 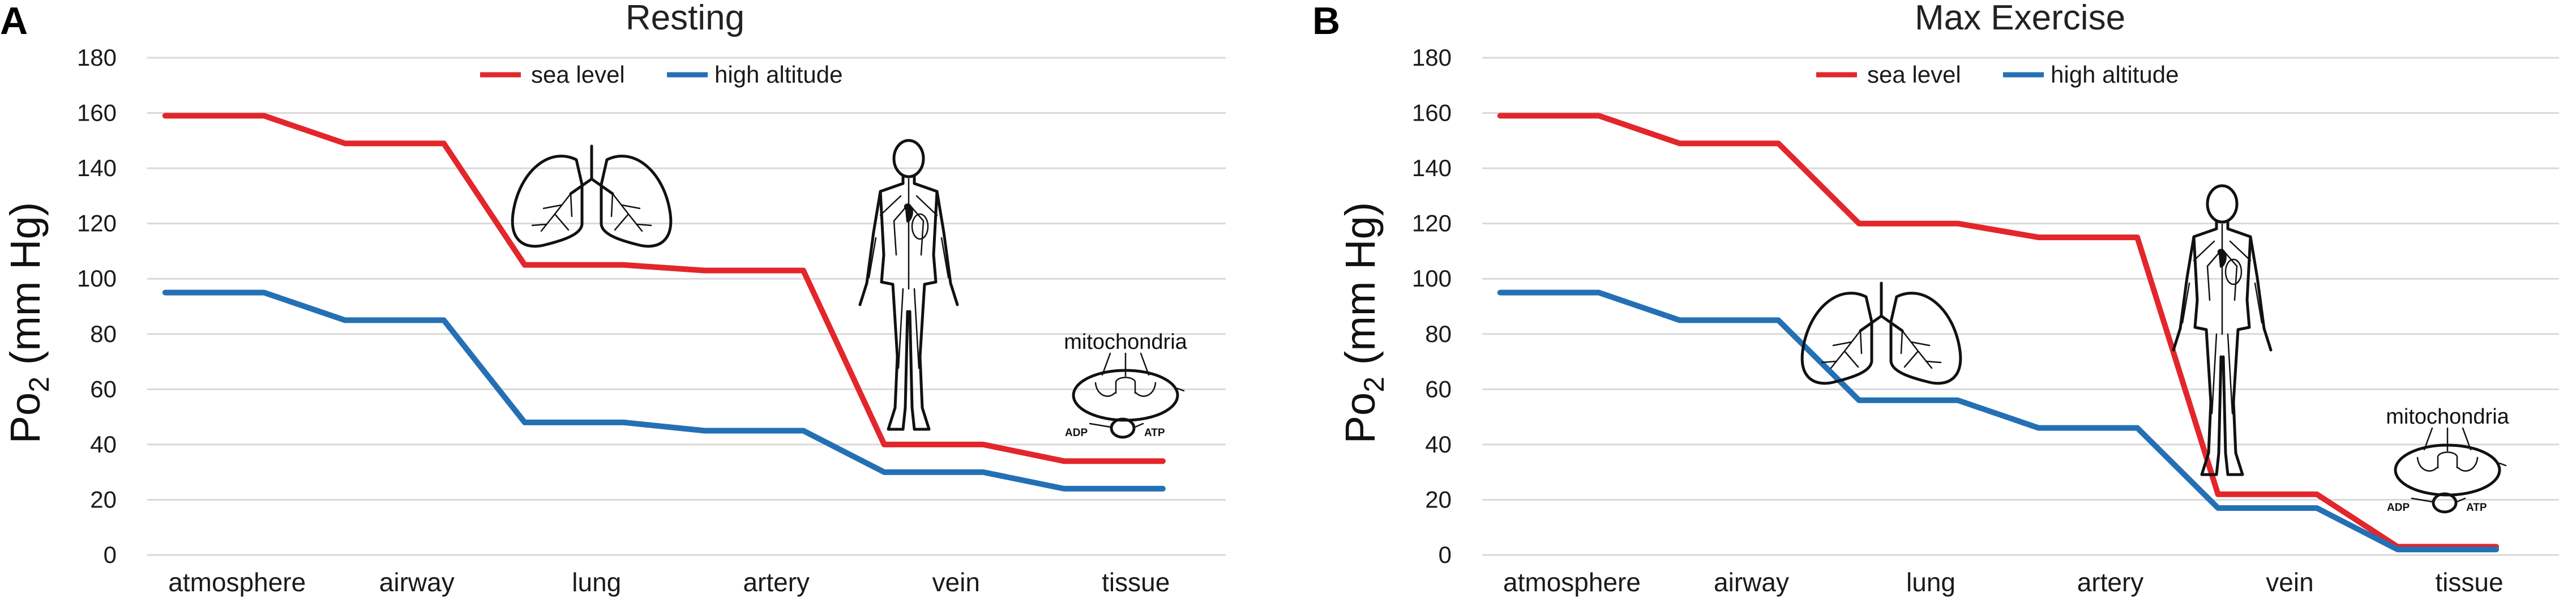 What do you see at coordinates (2020, 18) in the screenshot?
I see `chart-title-max-exercise: Max Exercise` at bounding box center [2020, 18].